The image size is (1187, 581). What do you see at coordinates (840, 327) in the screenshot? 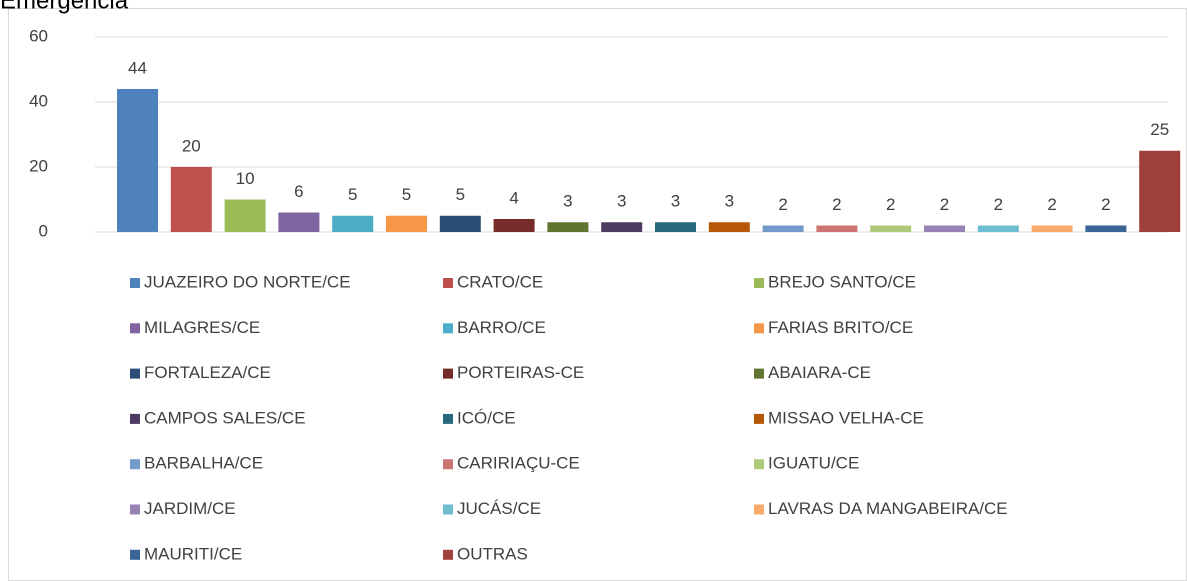
I see `legend-label: FARIAS BRITO/CE` at bounding box center [840, 327].